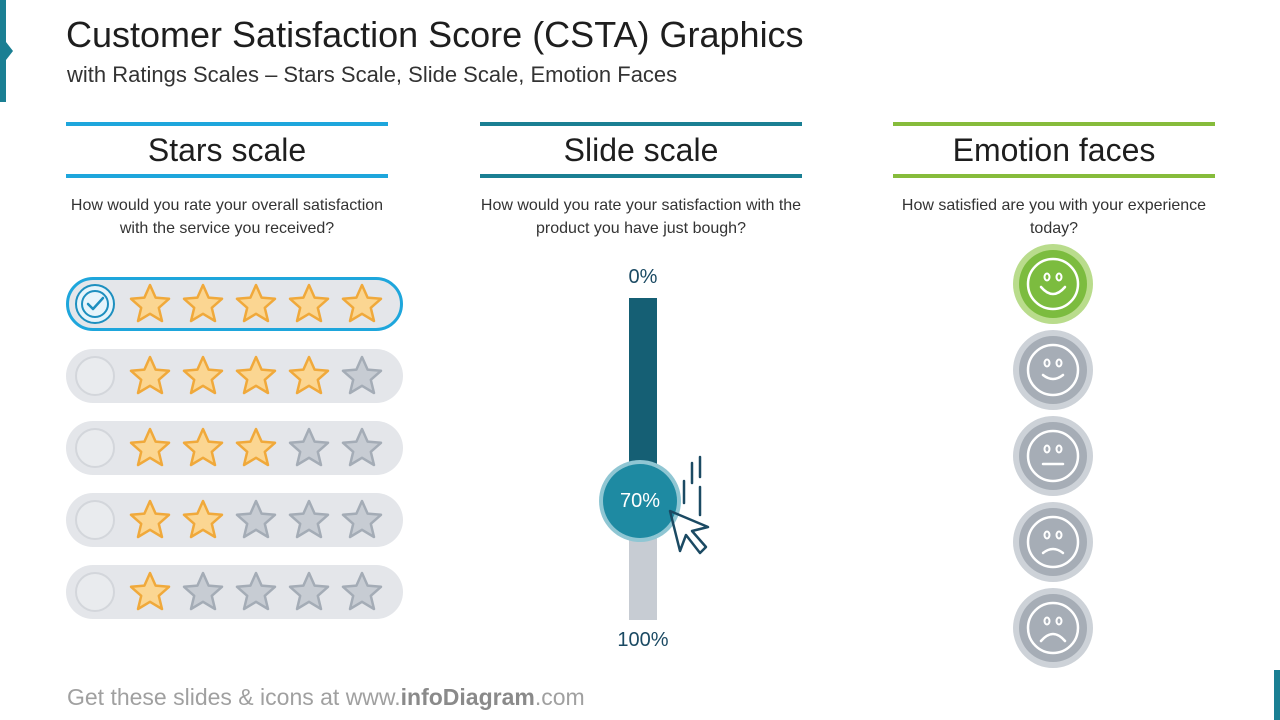  I want to click on emotion-faces-title: Emotion faces, so click(1054, 149).